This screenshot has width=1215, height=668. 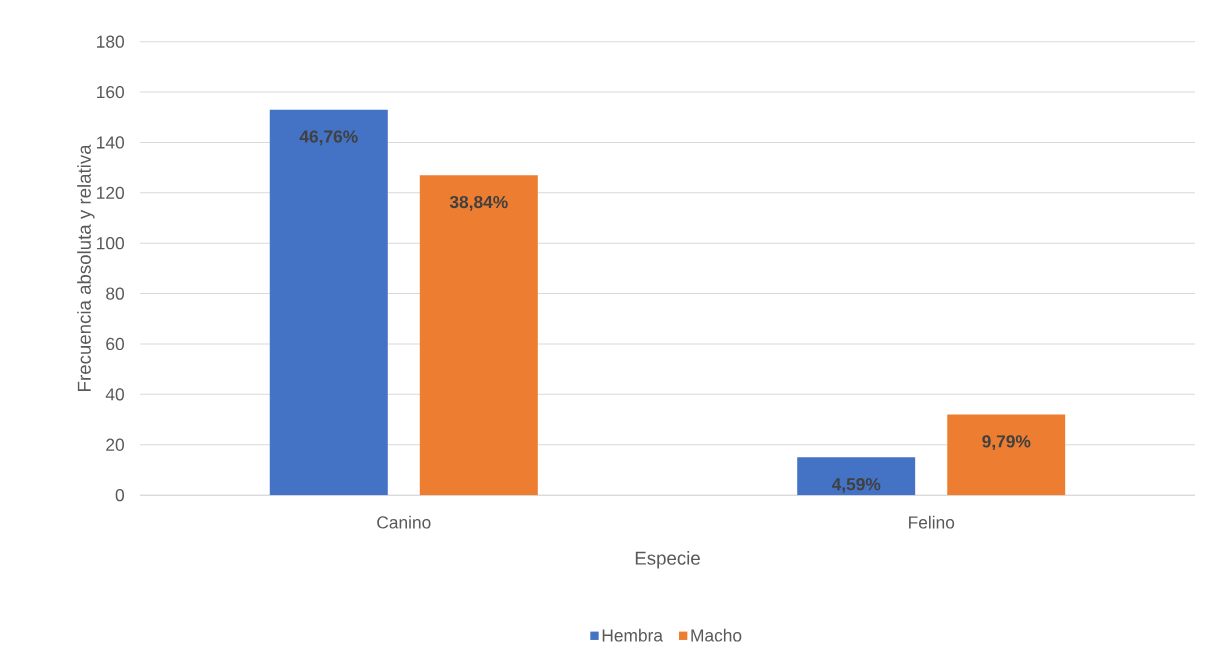 I want to click on y-axis-title: Frecuencia absoluta y relativa, so click(x=86, y=267).